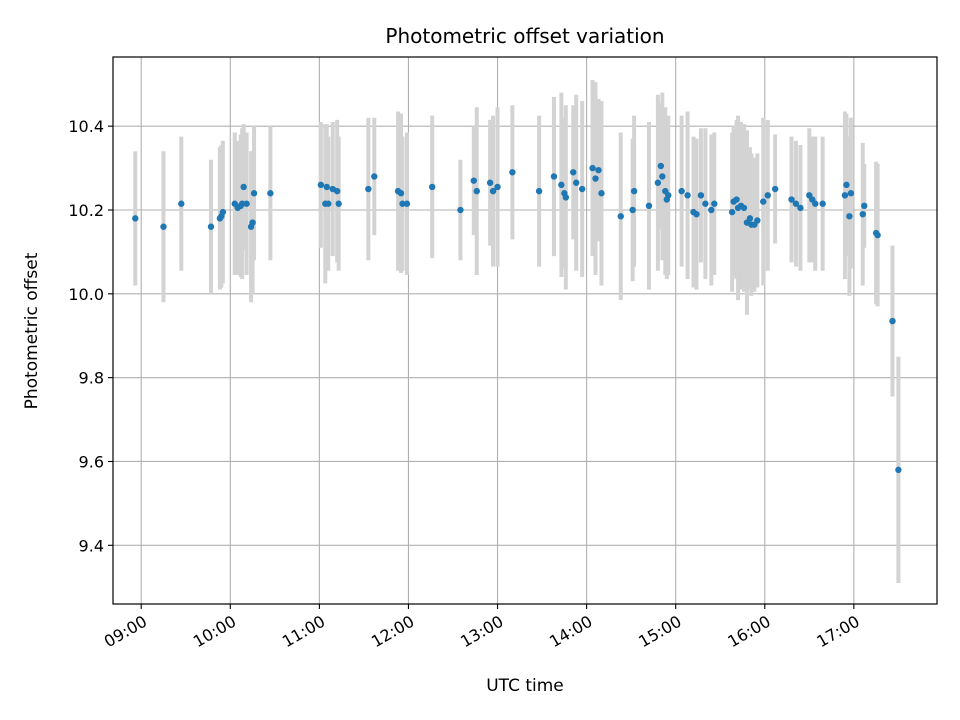 The height and width of the screenshot is (720, 960). What do you see at coordinates (91, 461) in the screenshot?
I see `y-tick-label: 9.6` at bounding box center [91, 461].